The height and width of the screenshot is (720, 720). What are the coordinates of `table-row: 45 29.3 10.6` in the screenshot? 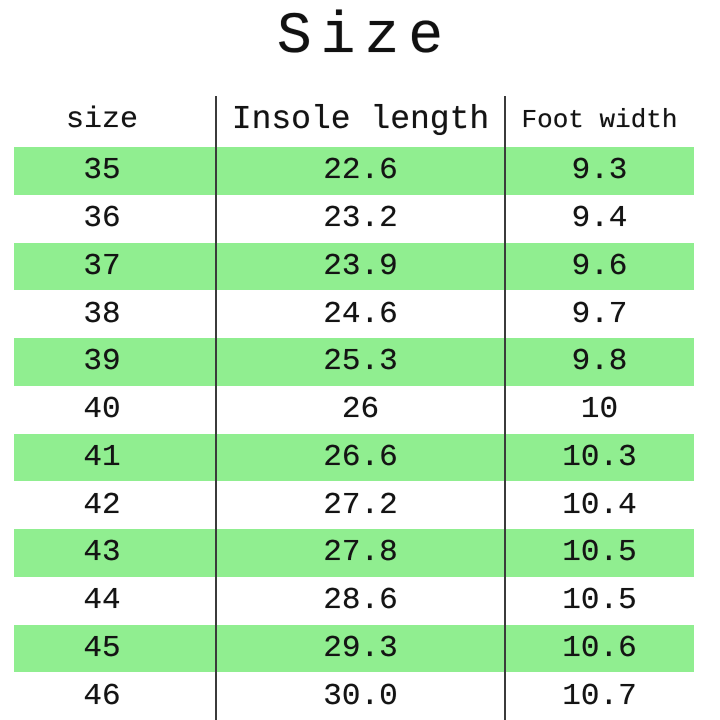 It's located at (354, 648).